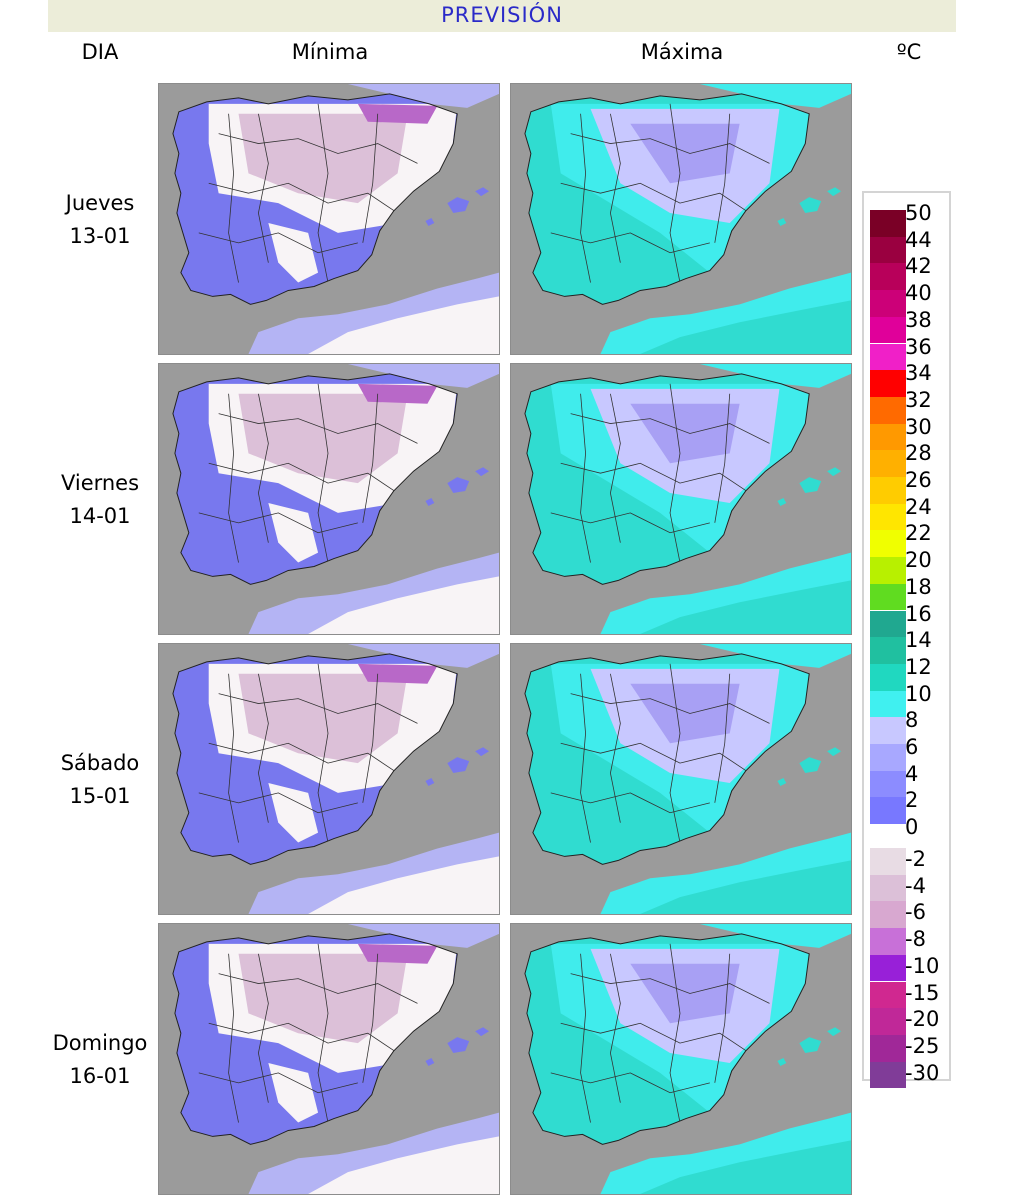  I want to click on legend-tick-label: -10, so click(922, 965).